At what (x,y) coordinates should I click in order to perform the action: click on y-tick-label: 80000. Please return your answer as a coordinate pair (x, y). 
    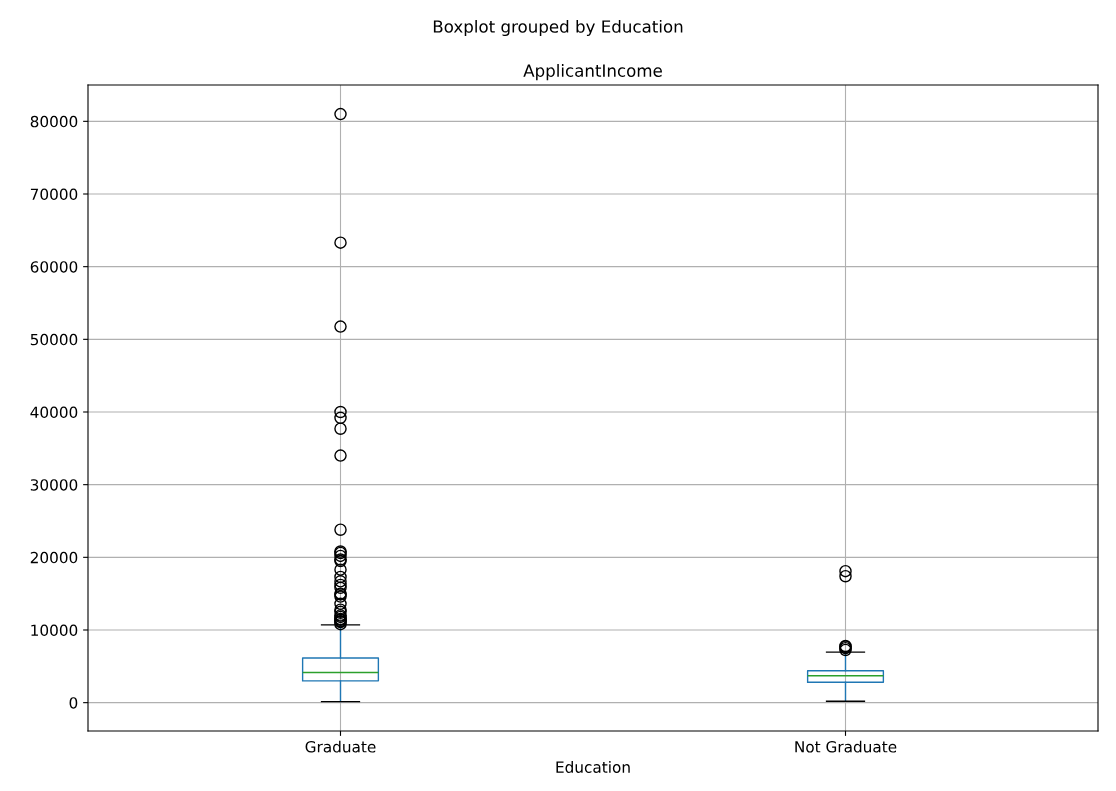
    Looking at the image, I should click on (54, 121).